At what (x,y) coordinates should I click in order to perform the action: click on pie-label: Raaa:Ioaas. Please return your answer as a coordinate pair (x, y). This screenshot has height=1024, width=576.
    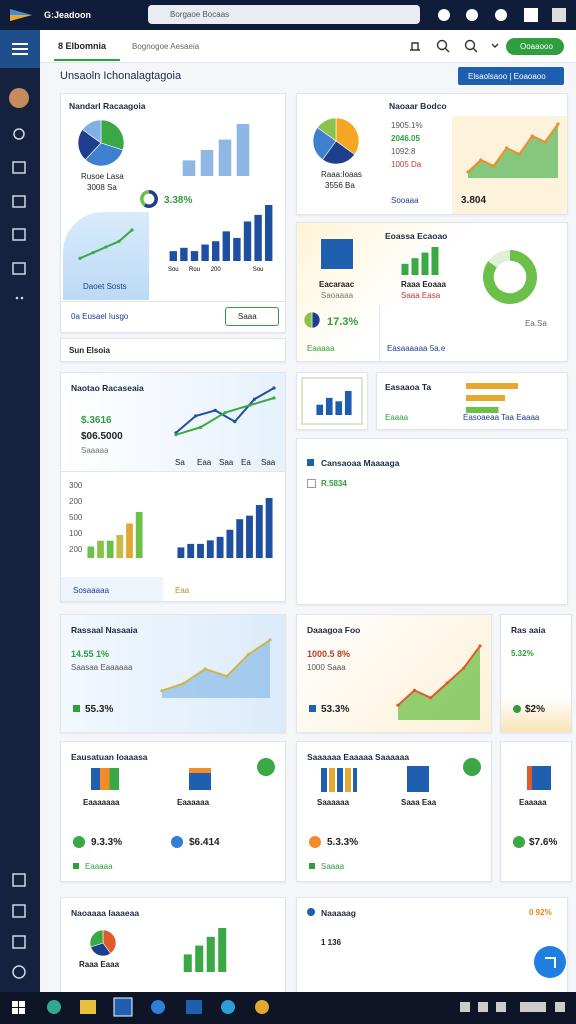
    Looking at the image, I should click on (341, 174).